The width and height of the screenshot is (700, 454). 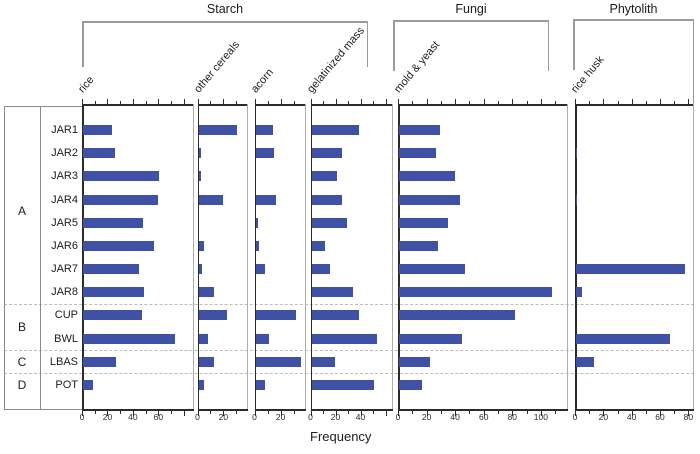 What do you see at coordinates (193, 256) in the screenshot?
I see `panel-rice-right-spine` at bounding box center [193, 256].